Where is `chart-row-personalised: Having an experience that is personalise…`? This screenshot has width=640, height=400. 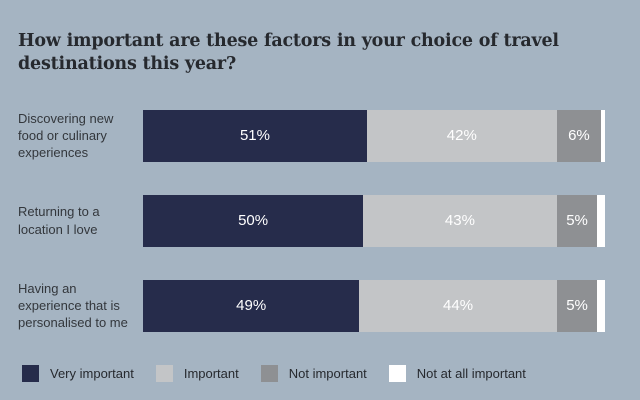
chart-row-personalised: Having an experience that is personalise… is located at coordinates (312, 305).